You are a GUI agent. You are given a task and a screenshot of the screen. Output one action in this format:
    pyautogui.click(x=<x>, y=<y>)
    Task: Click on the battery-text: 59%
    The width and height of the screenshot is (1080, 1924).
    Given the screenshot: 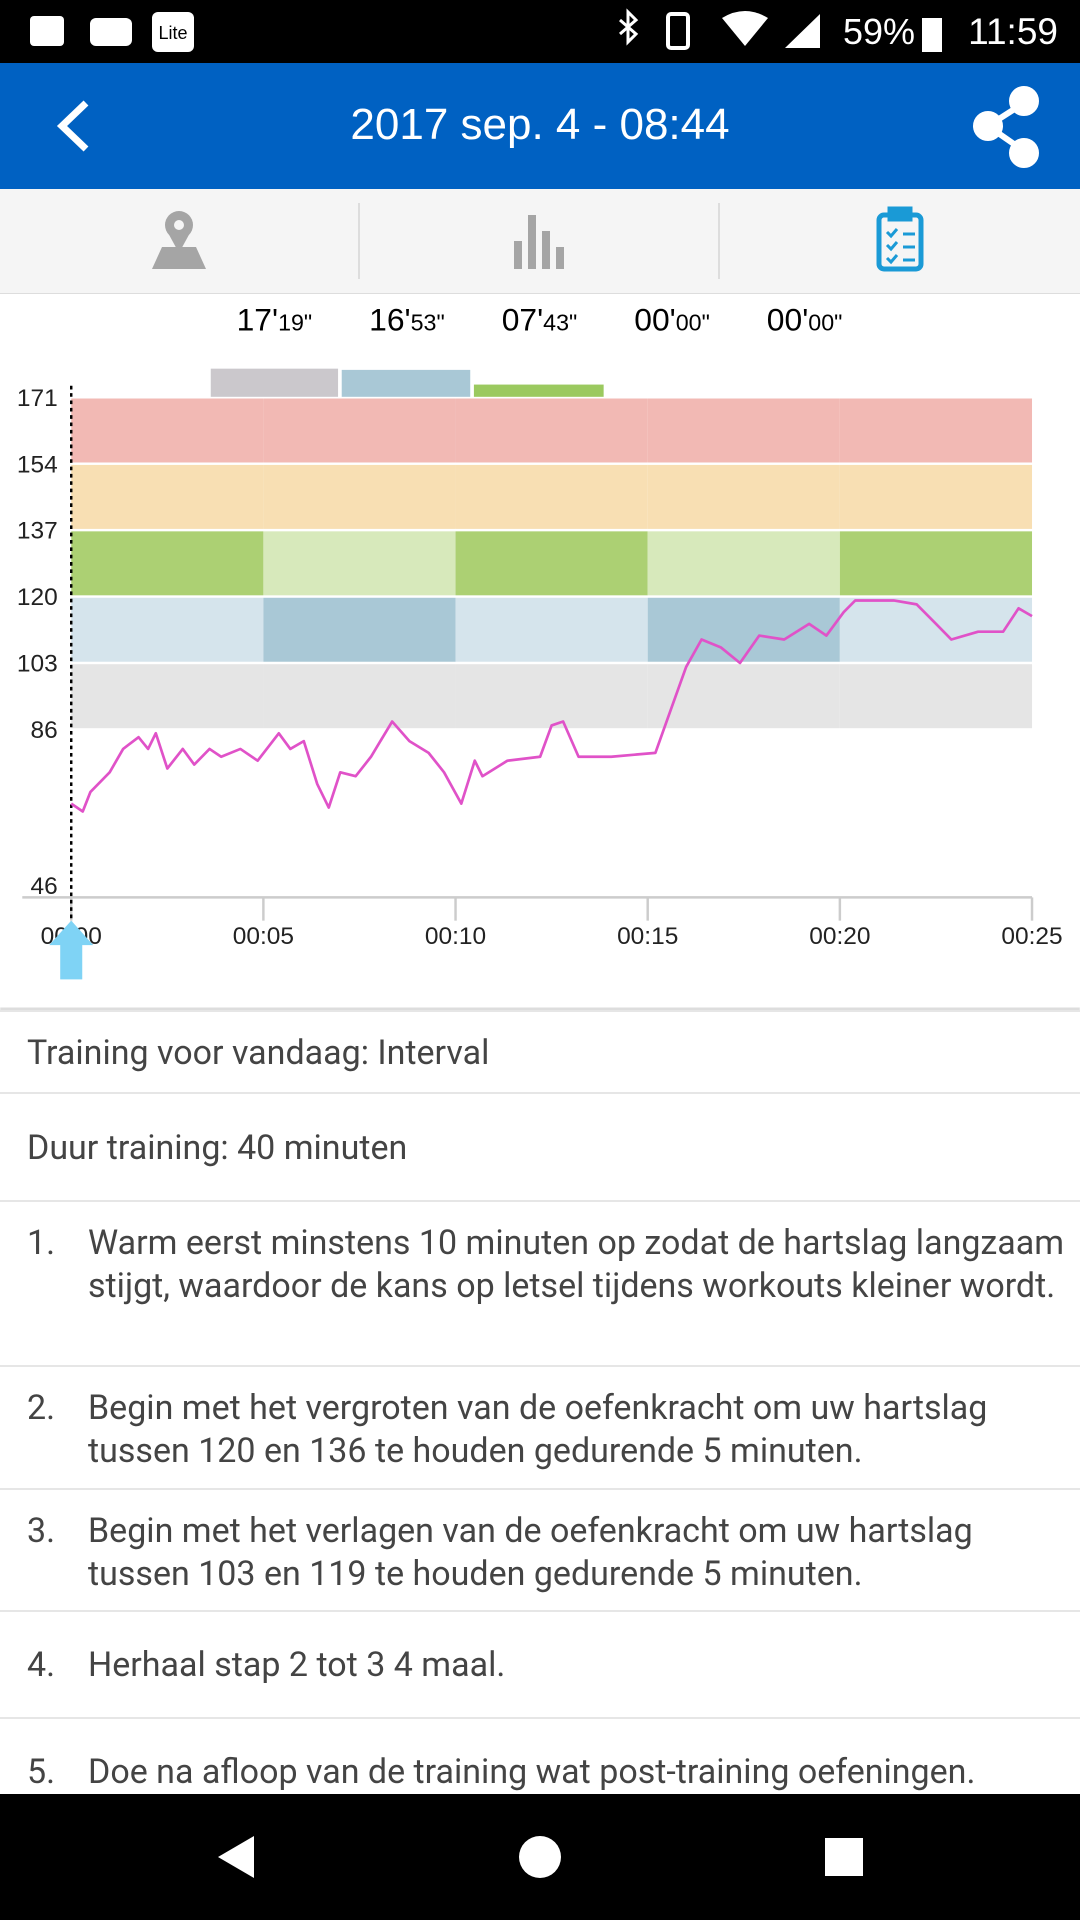 What is the action you would take?
    pyautogui.click(x=879, y=31)
    